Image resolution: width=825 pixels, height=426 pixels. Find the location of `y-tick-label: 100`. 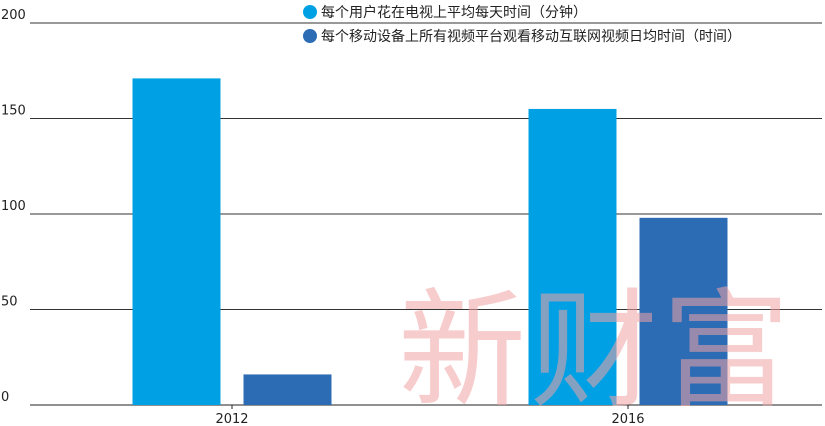

y-tick-label: 100 is located at coordinates (13, 206).